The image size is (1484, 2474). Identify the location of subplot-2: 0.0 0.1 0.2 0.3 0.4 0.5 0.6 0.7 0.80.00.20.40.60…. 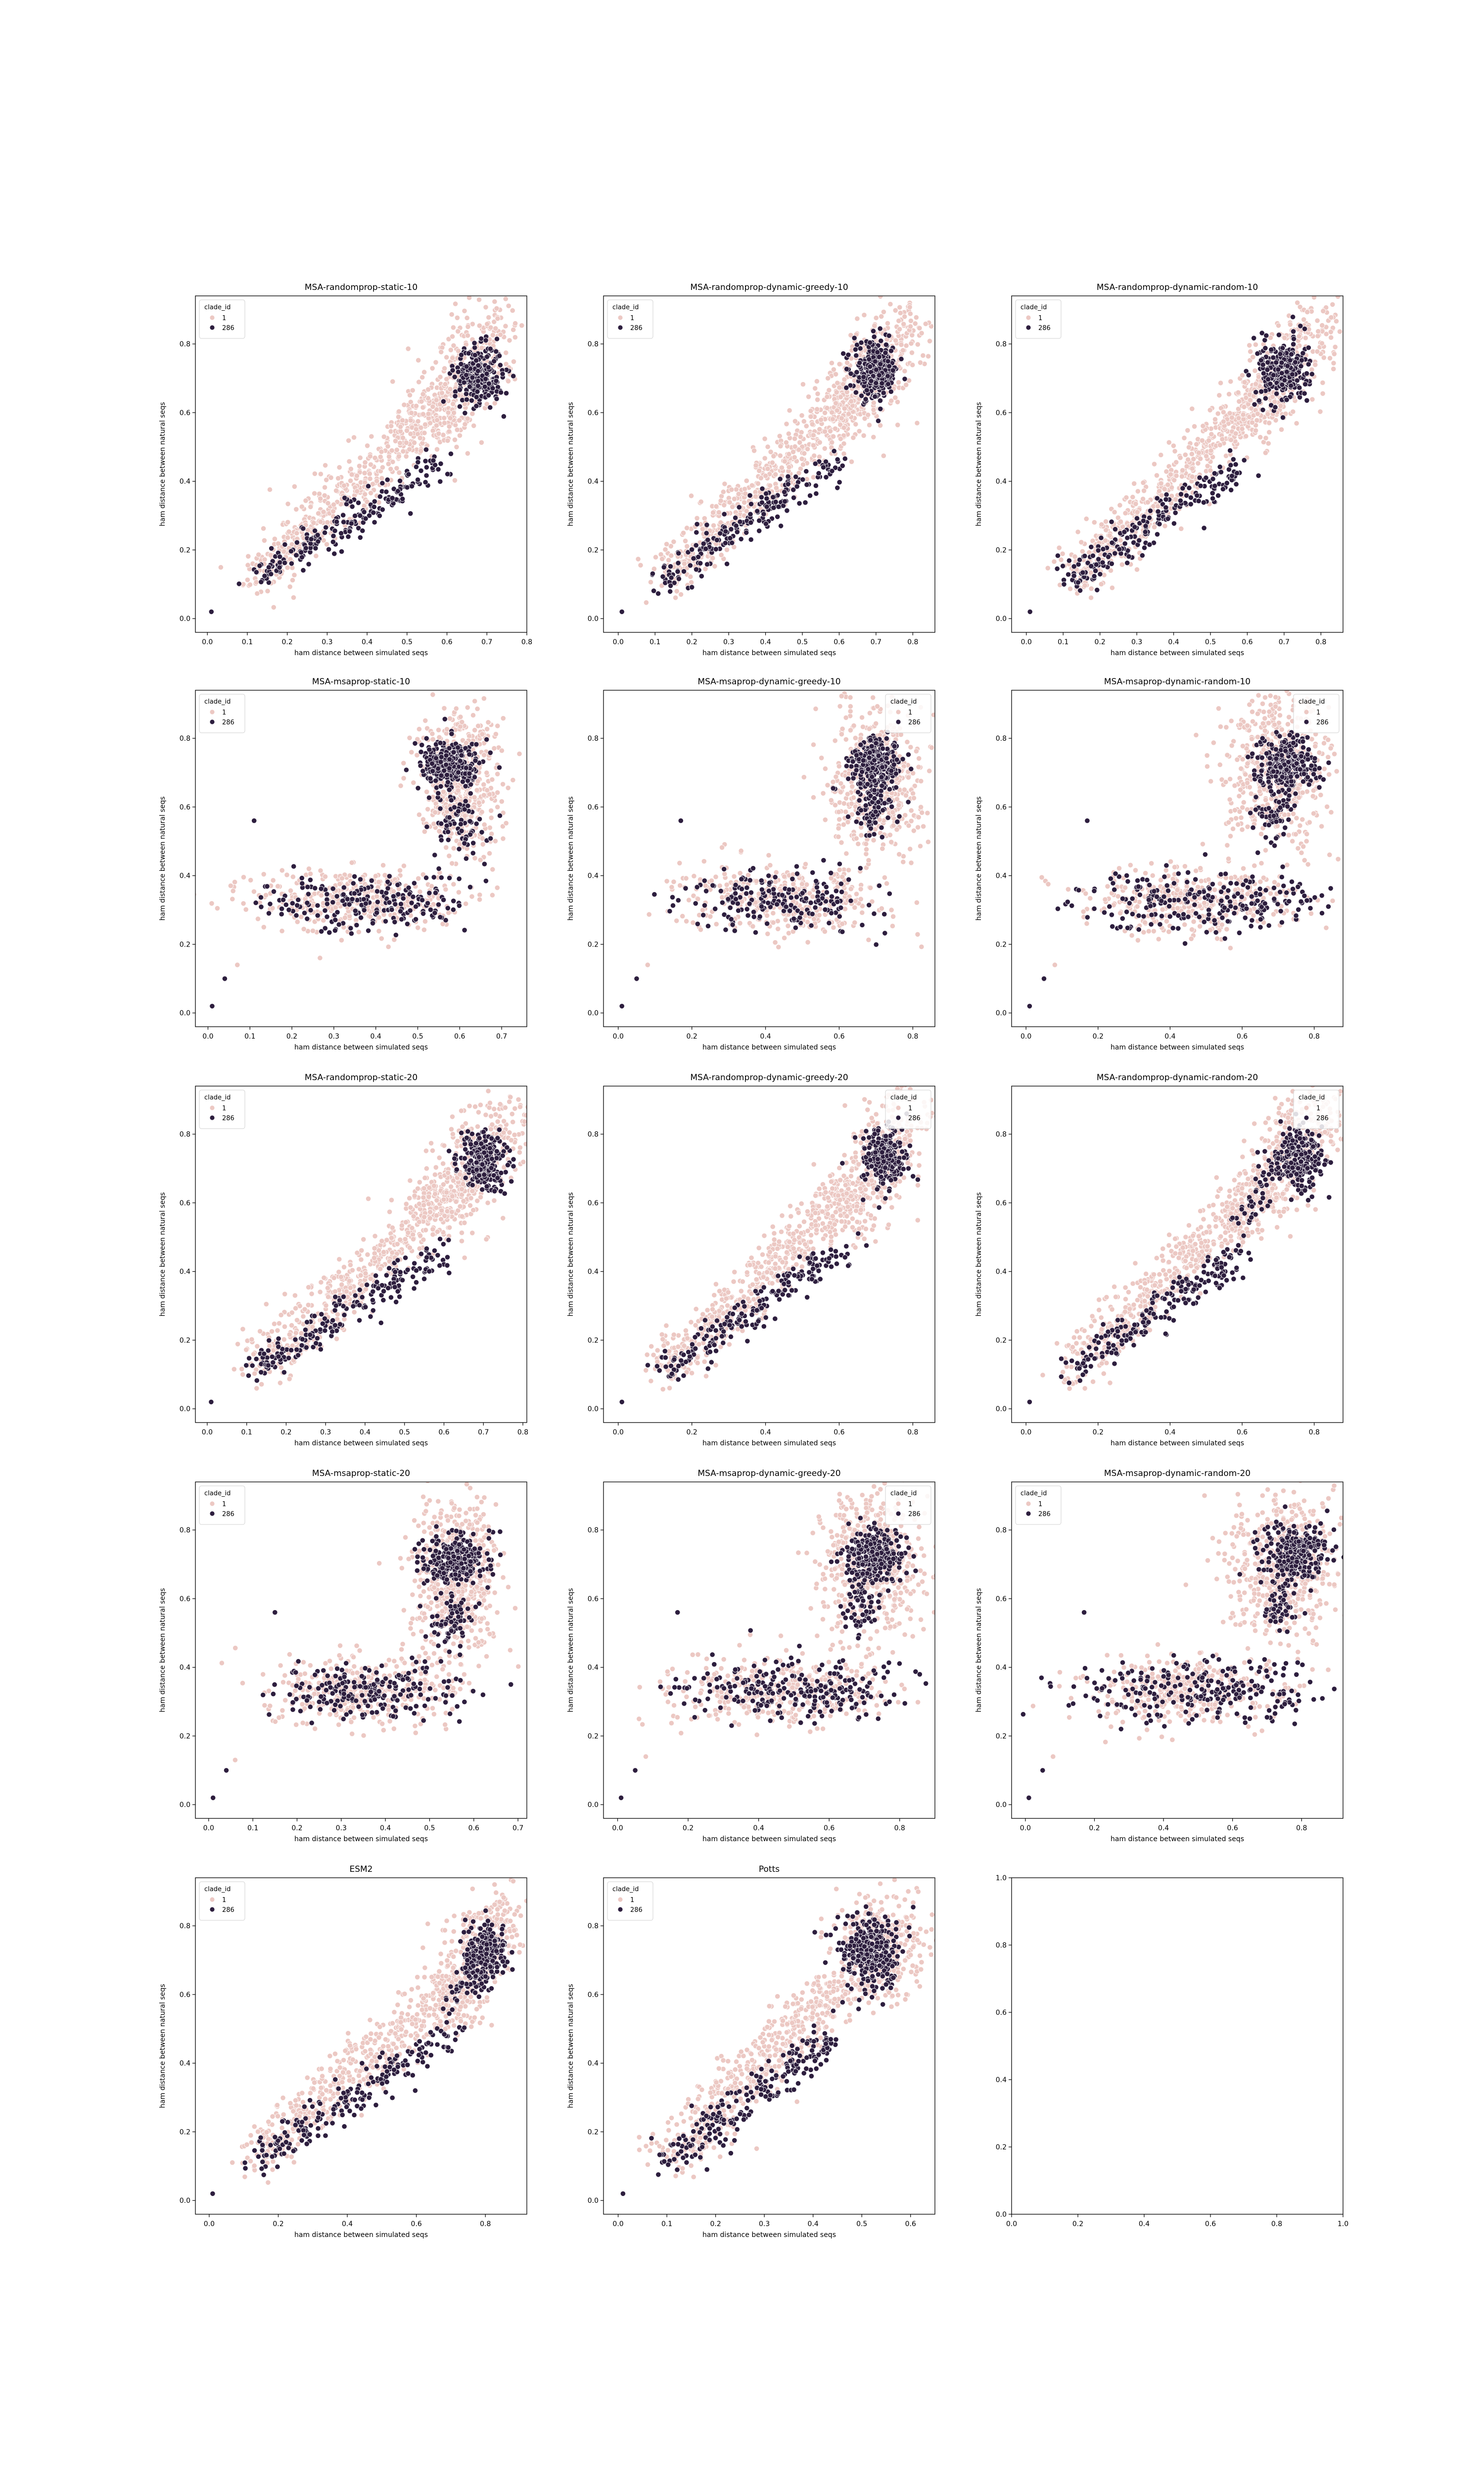
(751, 470).